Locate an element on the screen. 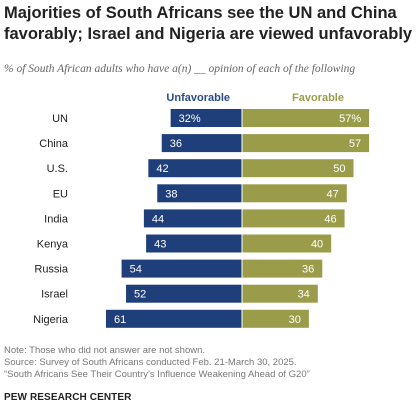 The image size is (420, 420). value-unfavorable-nigeria: 61 is located at coordinates (120, 320).